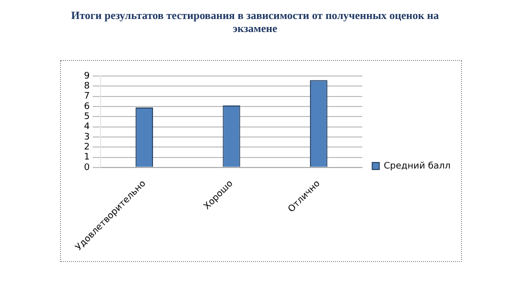  Describe the element at coordinates (87, 167) in the screenshot. I see `y-tick-label: 0` at that location.